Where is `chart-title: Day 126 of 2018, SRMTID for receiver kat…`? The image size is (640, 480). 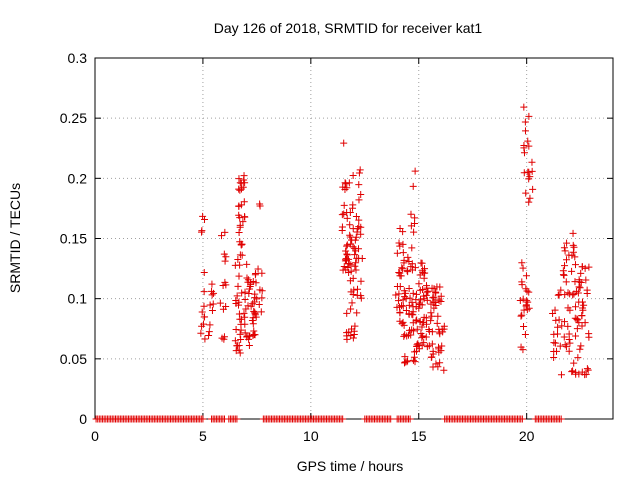 chart-title: Day 126 of 2018, SRMTID for receiver kat… is located at coordinates (348, 28).